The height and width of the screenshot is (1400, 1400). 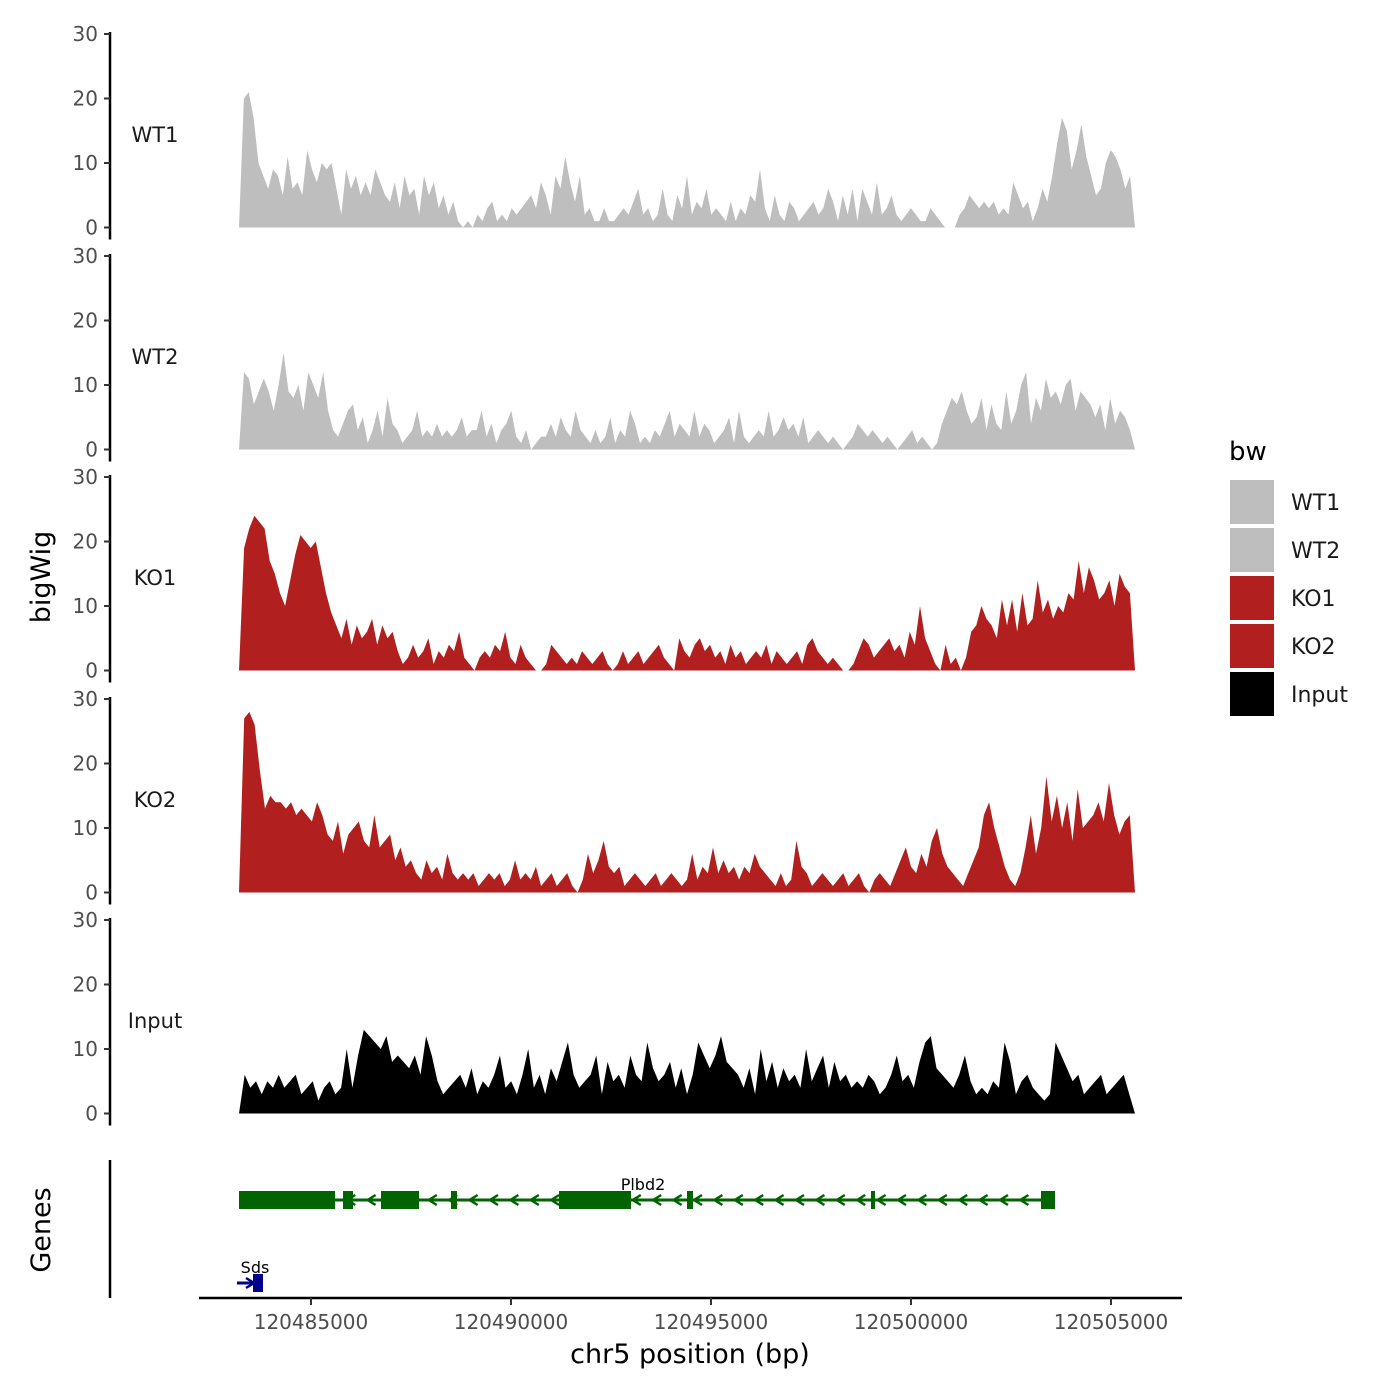 What do you see at coordinates (1252, 502) in the screenshot?
I see `legend-swatch-wt1` at bounding box center [1252, 502].